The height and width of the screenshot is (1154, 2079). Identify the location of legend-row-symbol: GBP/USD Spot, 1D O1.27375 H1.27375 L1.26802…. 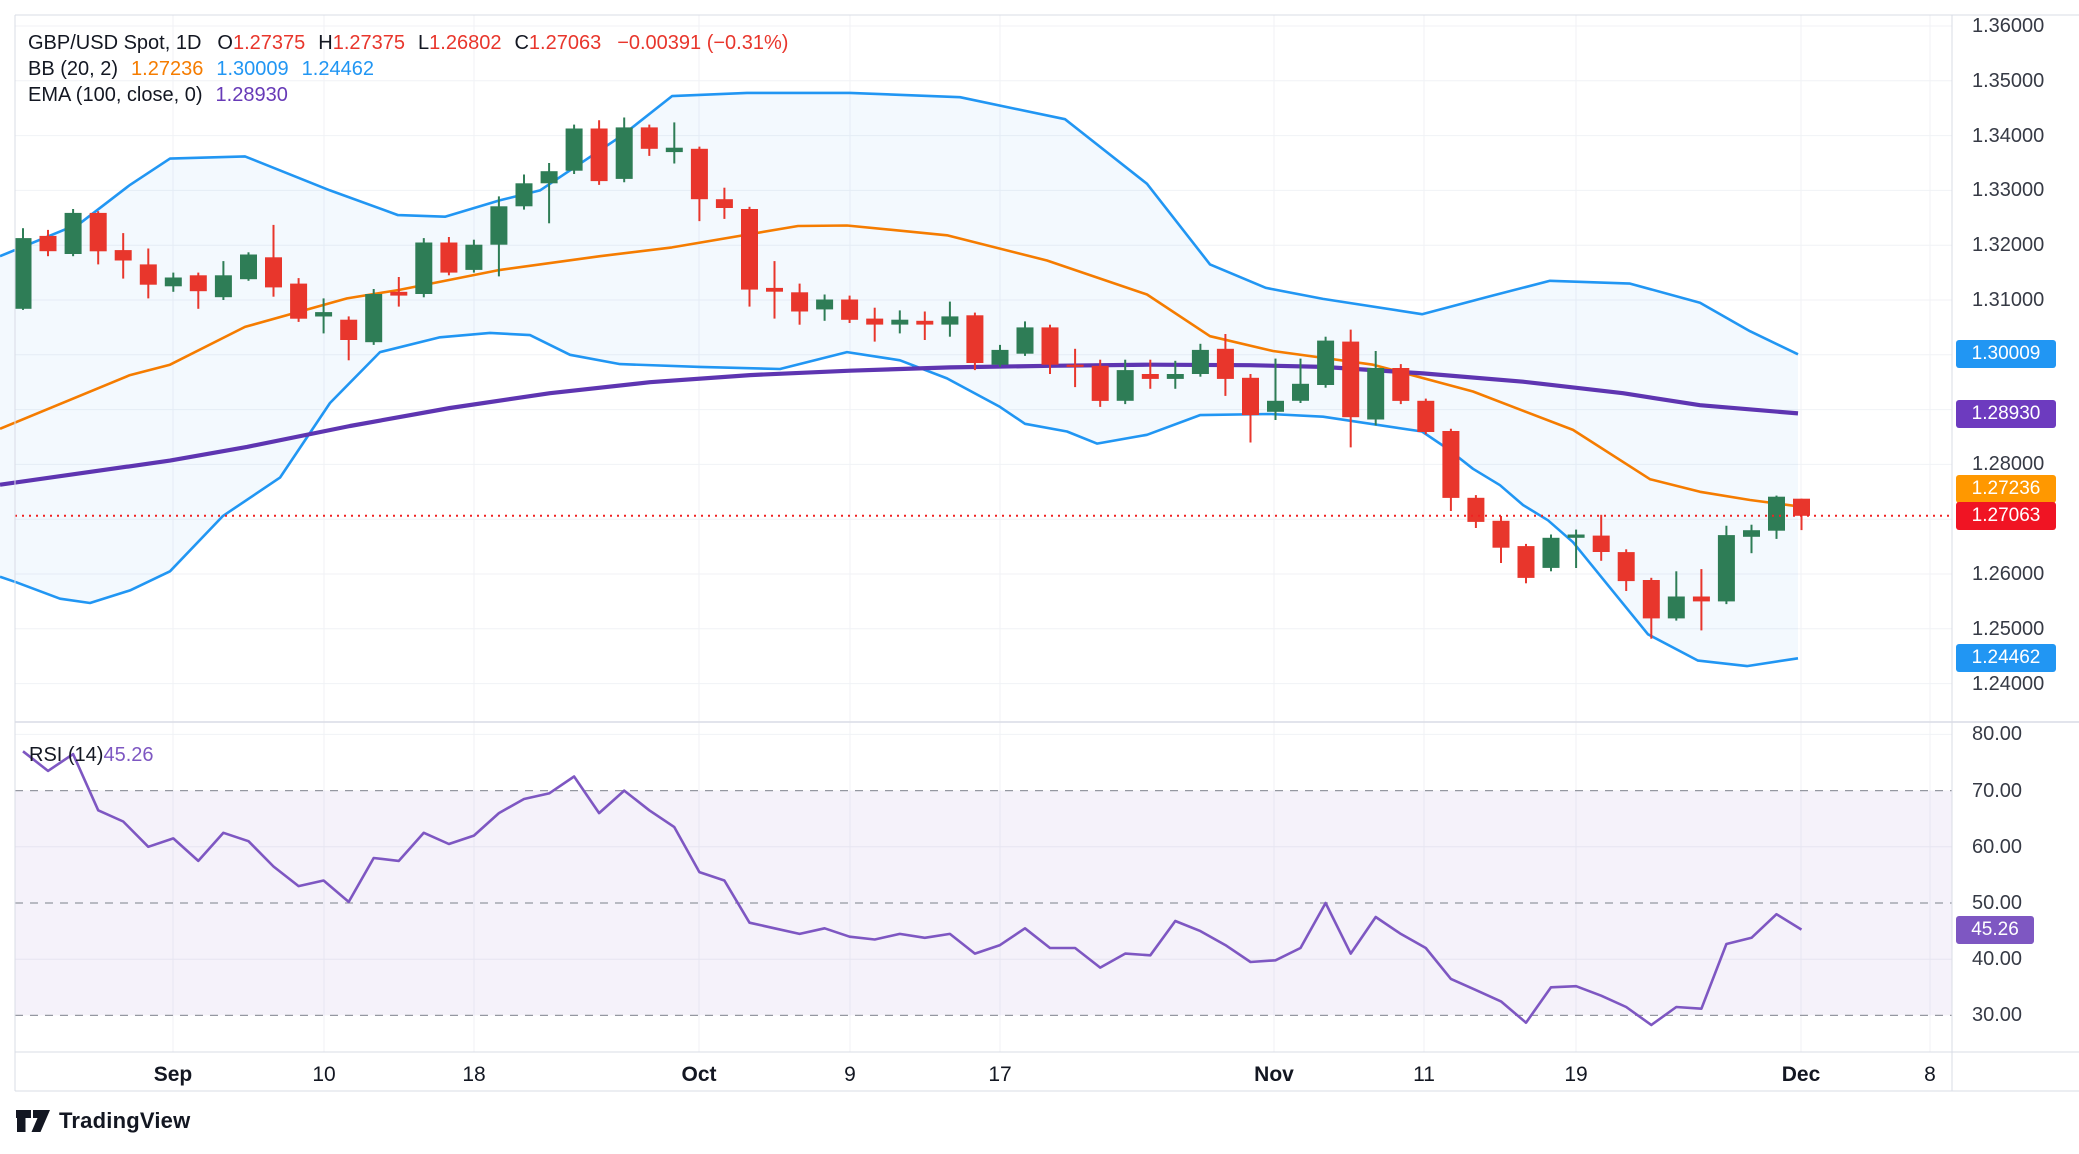
(408, 43).